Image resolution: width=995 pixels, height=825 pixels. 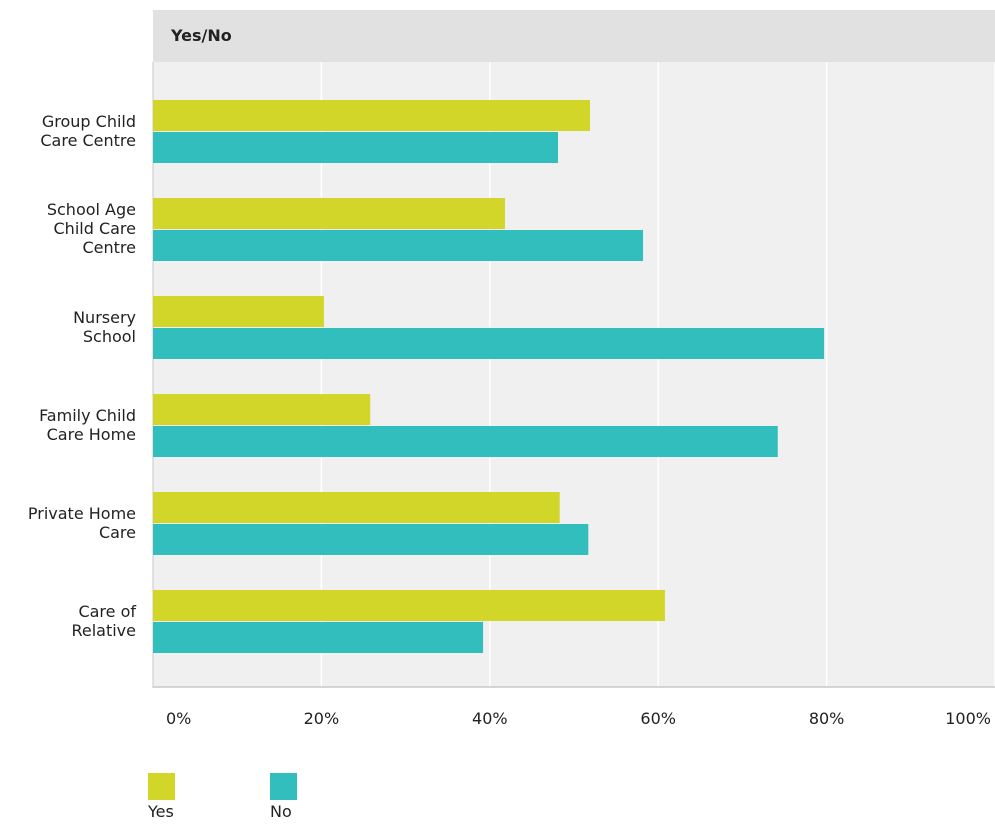 I want to click on x-tick-label: 20%, so click(x=321, y=718).